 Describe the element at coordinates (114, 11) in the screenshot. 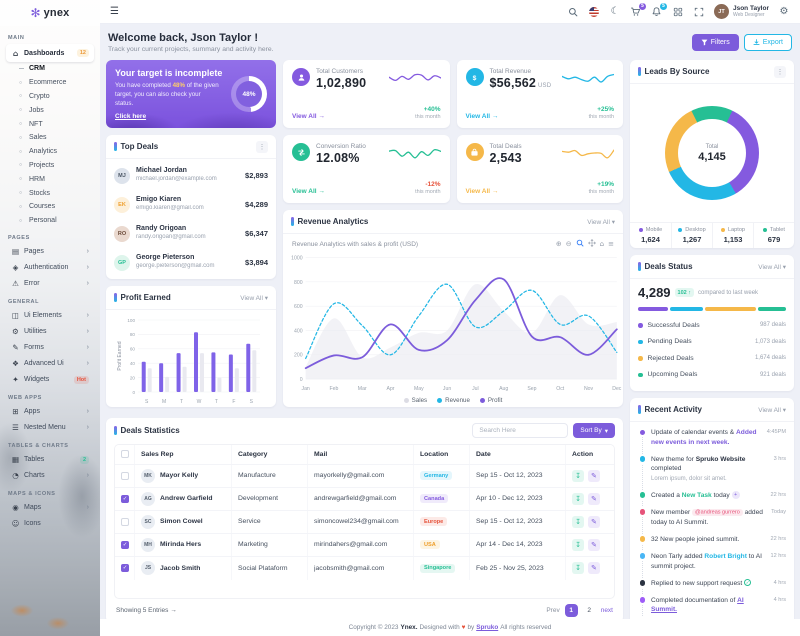

I see `menu-toggle-icon: ☰` at that location.